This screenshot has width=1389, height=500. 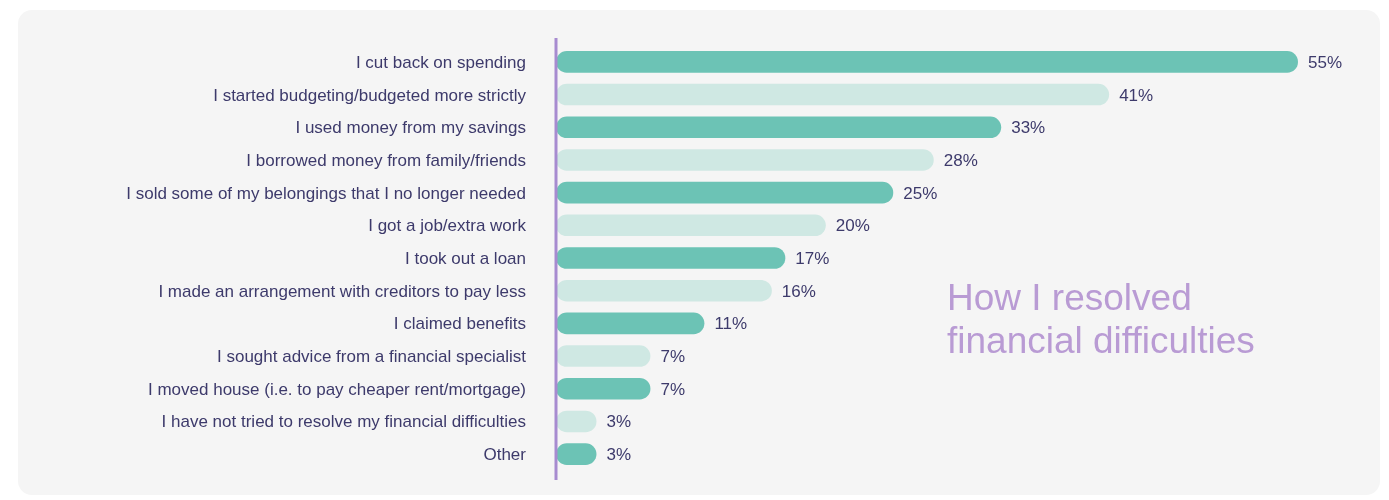 What do you see at coordinates (326, 193) in the screenshot?
I see `y-tick-label: I sold some of my belongings that I no longer needed` at bounding box center [326, 193].